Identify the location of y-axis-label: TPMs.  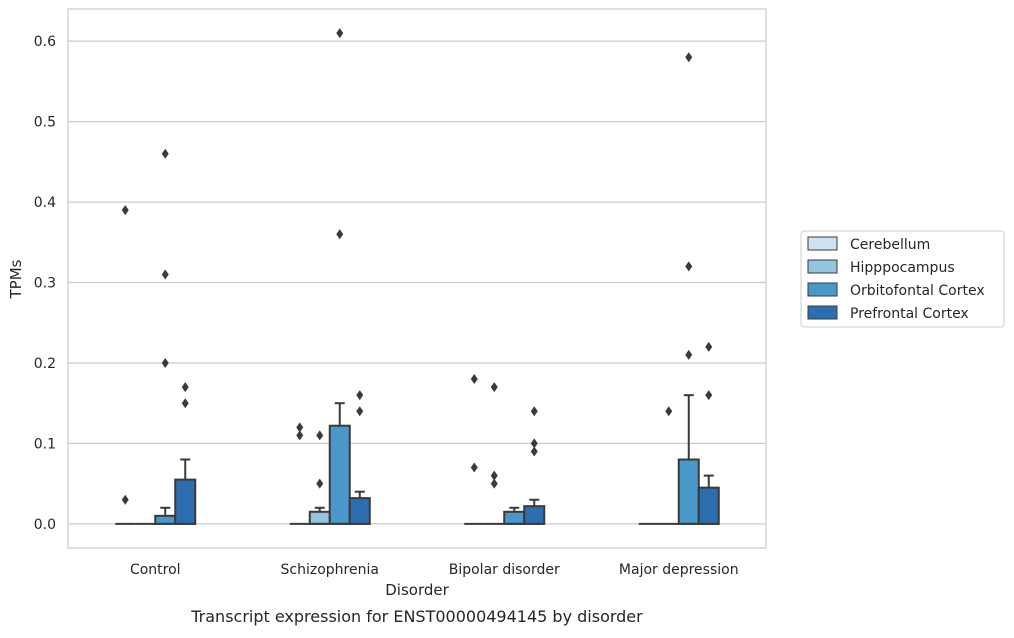
(16, 279).